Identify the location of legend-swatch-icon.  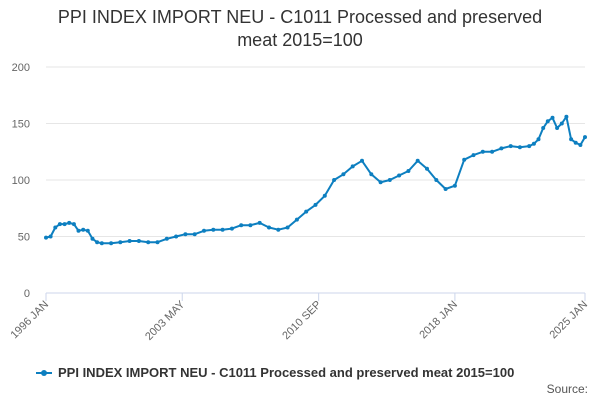
(44, 373).